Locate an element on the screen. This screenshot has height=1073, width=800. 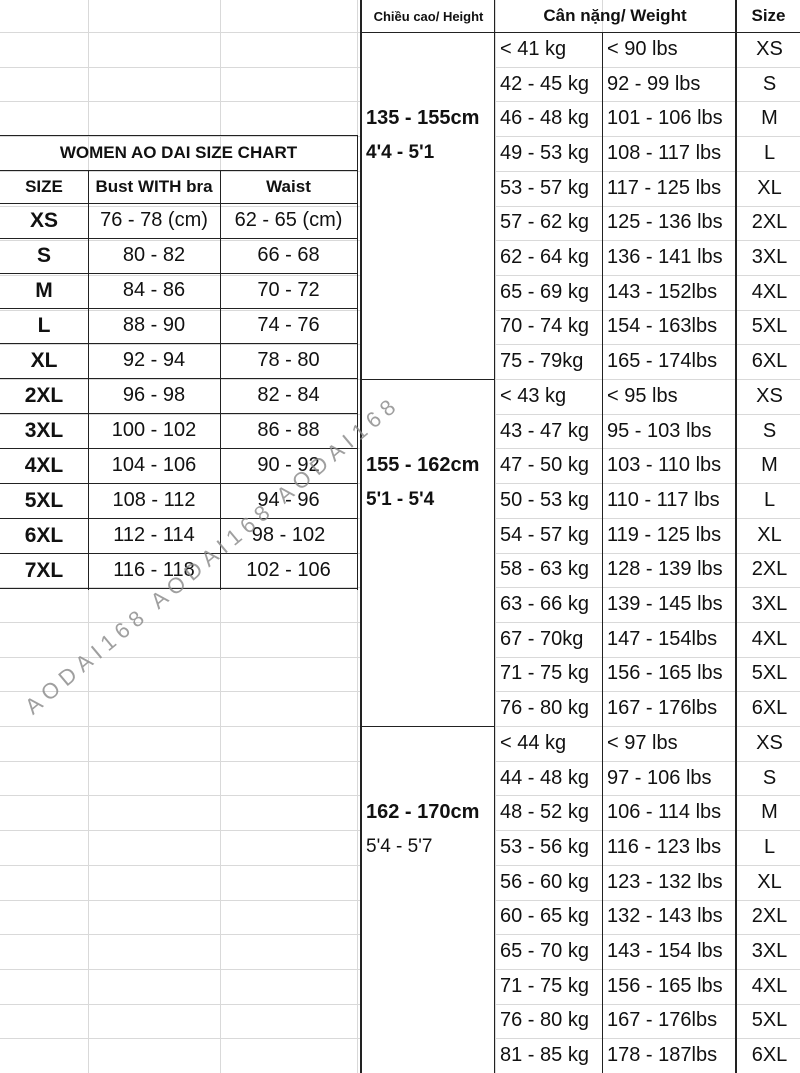
cell: 92 - 99 lbs is located at coordinates (654, 83).